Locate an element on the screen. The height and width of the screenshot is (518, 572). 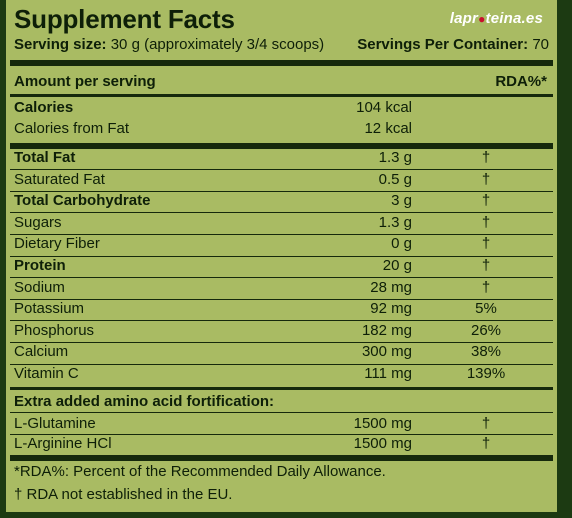
nutrient-name: Potassium is located at coordinates (49, 309).